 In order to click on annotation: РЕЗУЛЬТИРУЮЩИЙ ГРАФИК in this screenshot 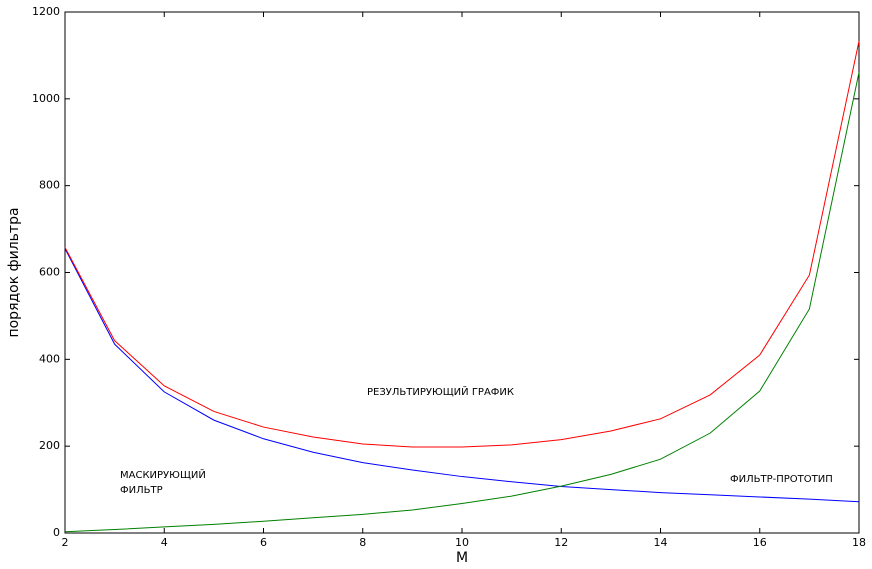, I will do `click(440, 391)`.